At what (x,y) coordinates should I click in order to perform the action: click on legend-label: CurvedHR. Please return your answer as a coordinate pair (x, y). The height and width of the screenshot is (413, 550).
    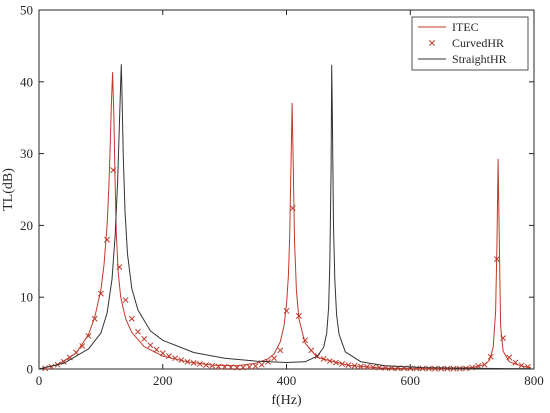
    Looking at the image, I should click on (478, 43).